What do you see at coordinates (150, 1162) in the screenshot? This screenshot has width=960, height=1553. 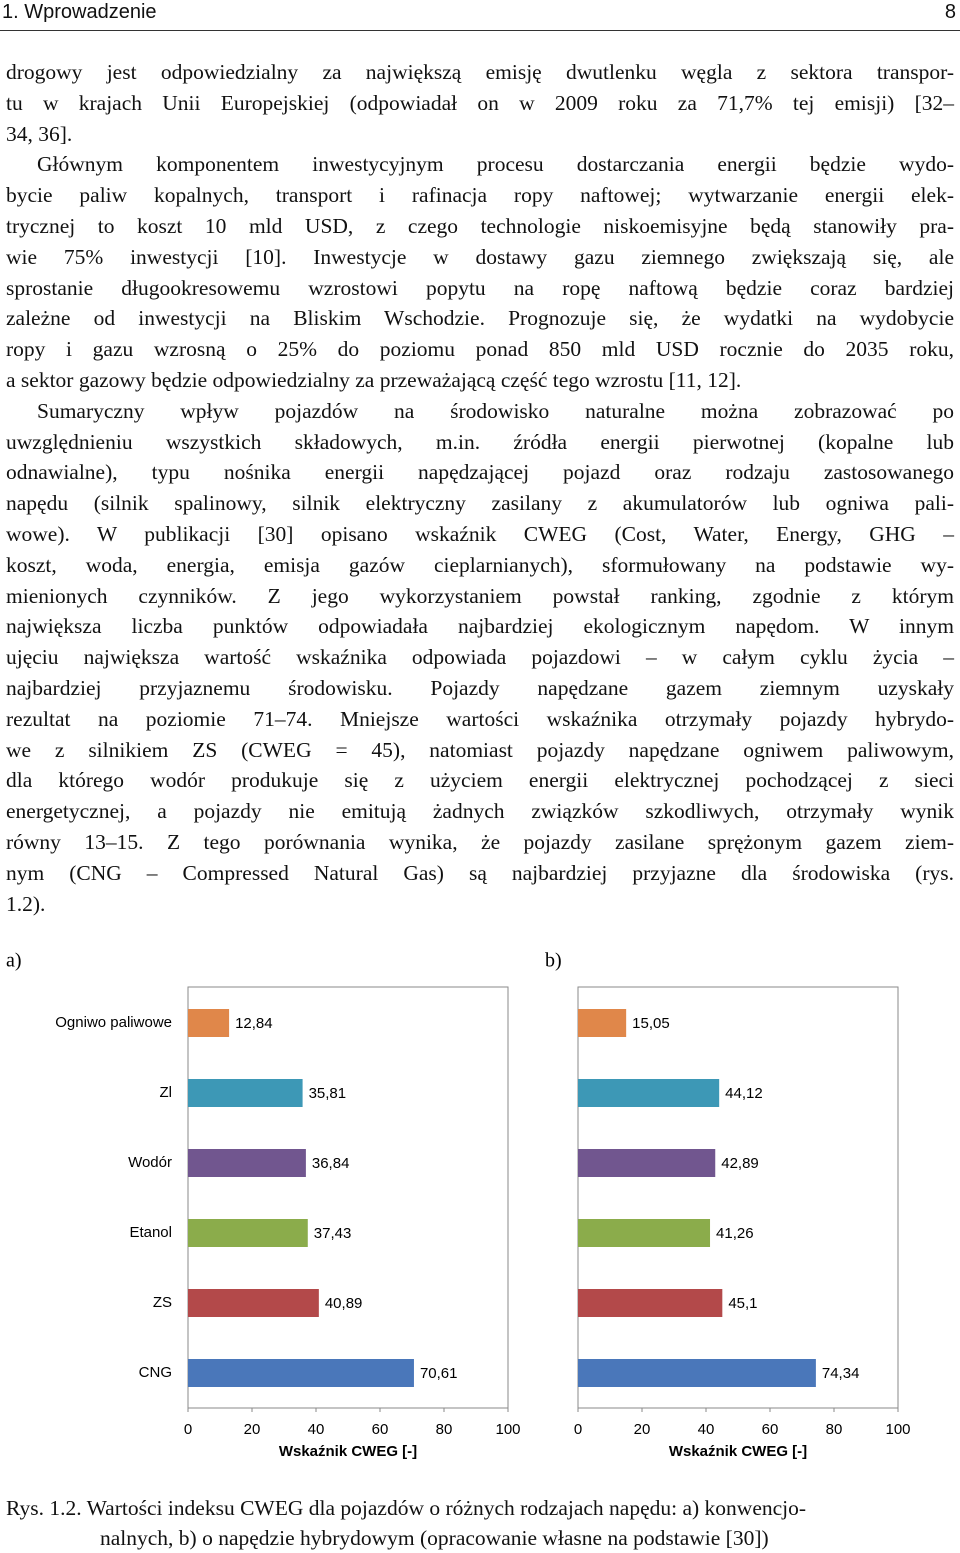 I see `category-label: Wodór` at bounding box center [150, 1162].